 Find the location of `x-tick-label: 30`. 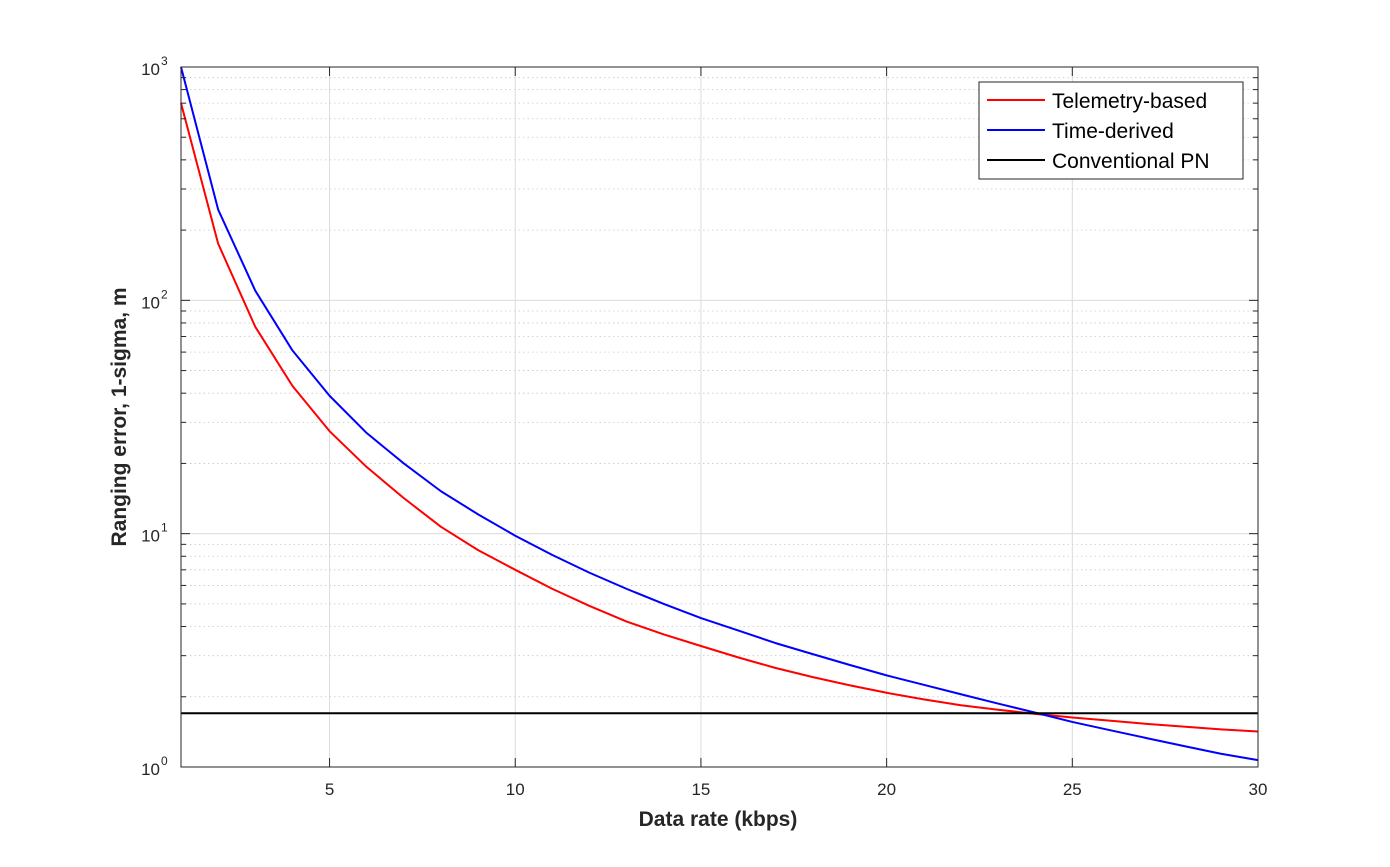

x-tick-label: 30 is located at coordinates (1258, 789).